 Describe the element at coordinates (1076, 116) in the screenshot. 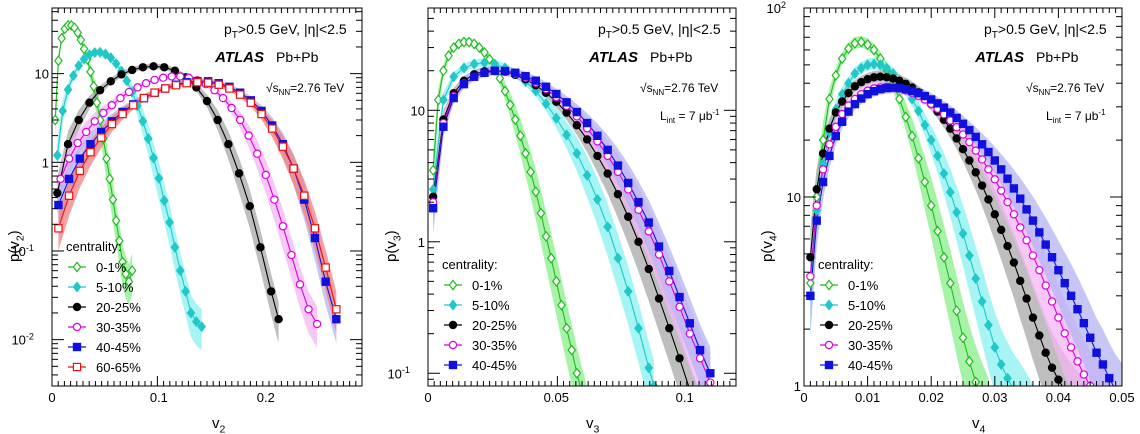

I see `luminosity-label: Lint = 7 μb-1` at that location.